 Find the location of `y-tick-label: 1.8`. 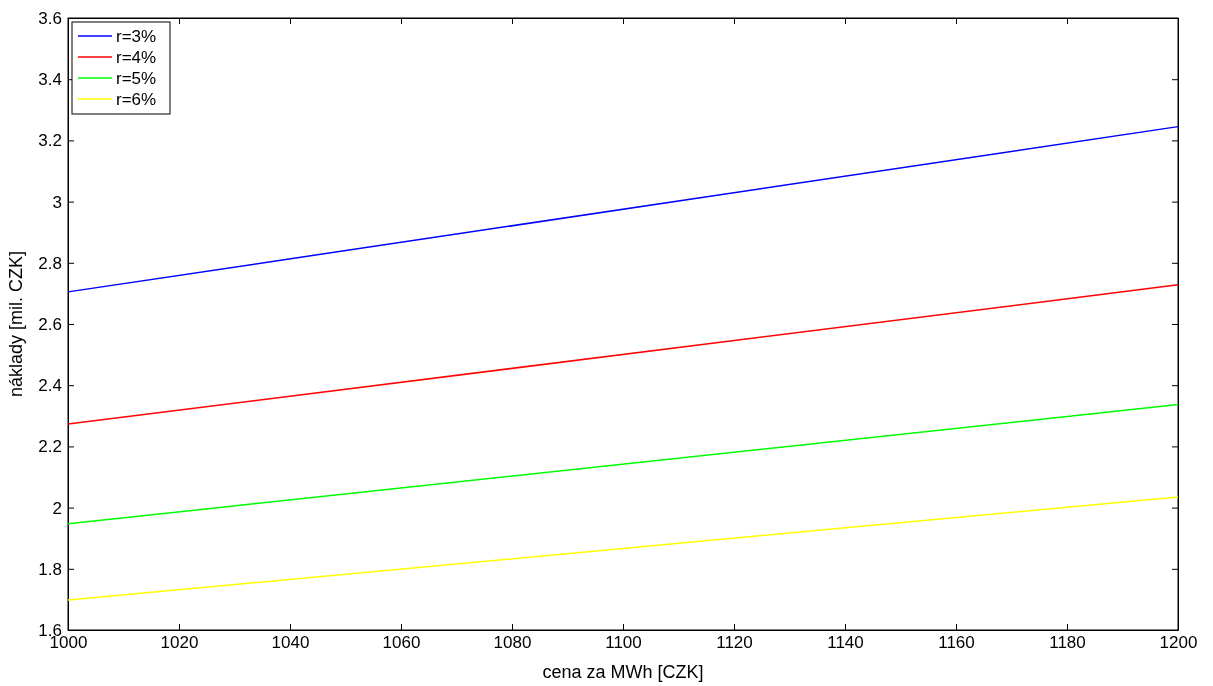

y-tick-label: 1.8 is located at coordinates (50, 569).